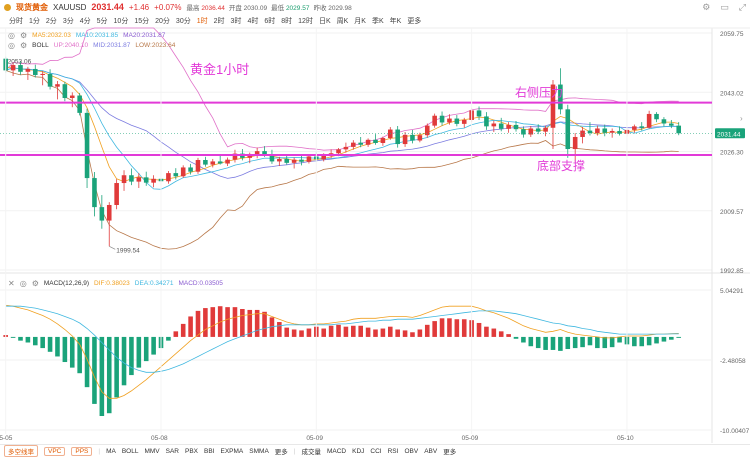 The width and height of the screenshot is (750, 457). I want to click on quote-stats: 最高 2036.44 开盘 2030.09 最低 2029.57 昨收 2029.98, so click(269, 7).